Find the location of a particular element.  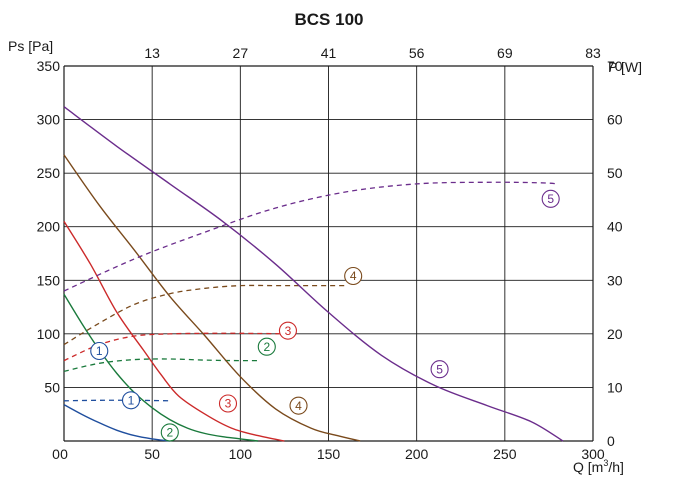

x-axis-title-tail: /h] is located at coordinates (616, 467).